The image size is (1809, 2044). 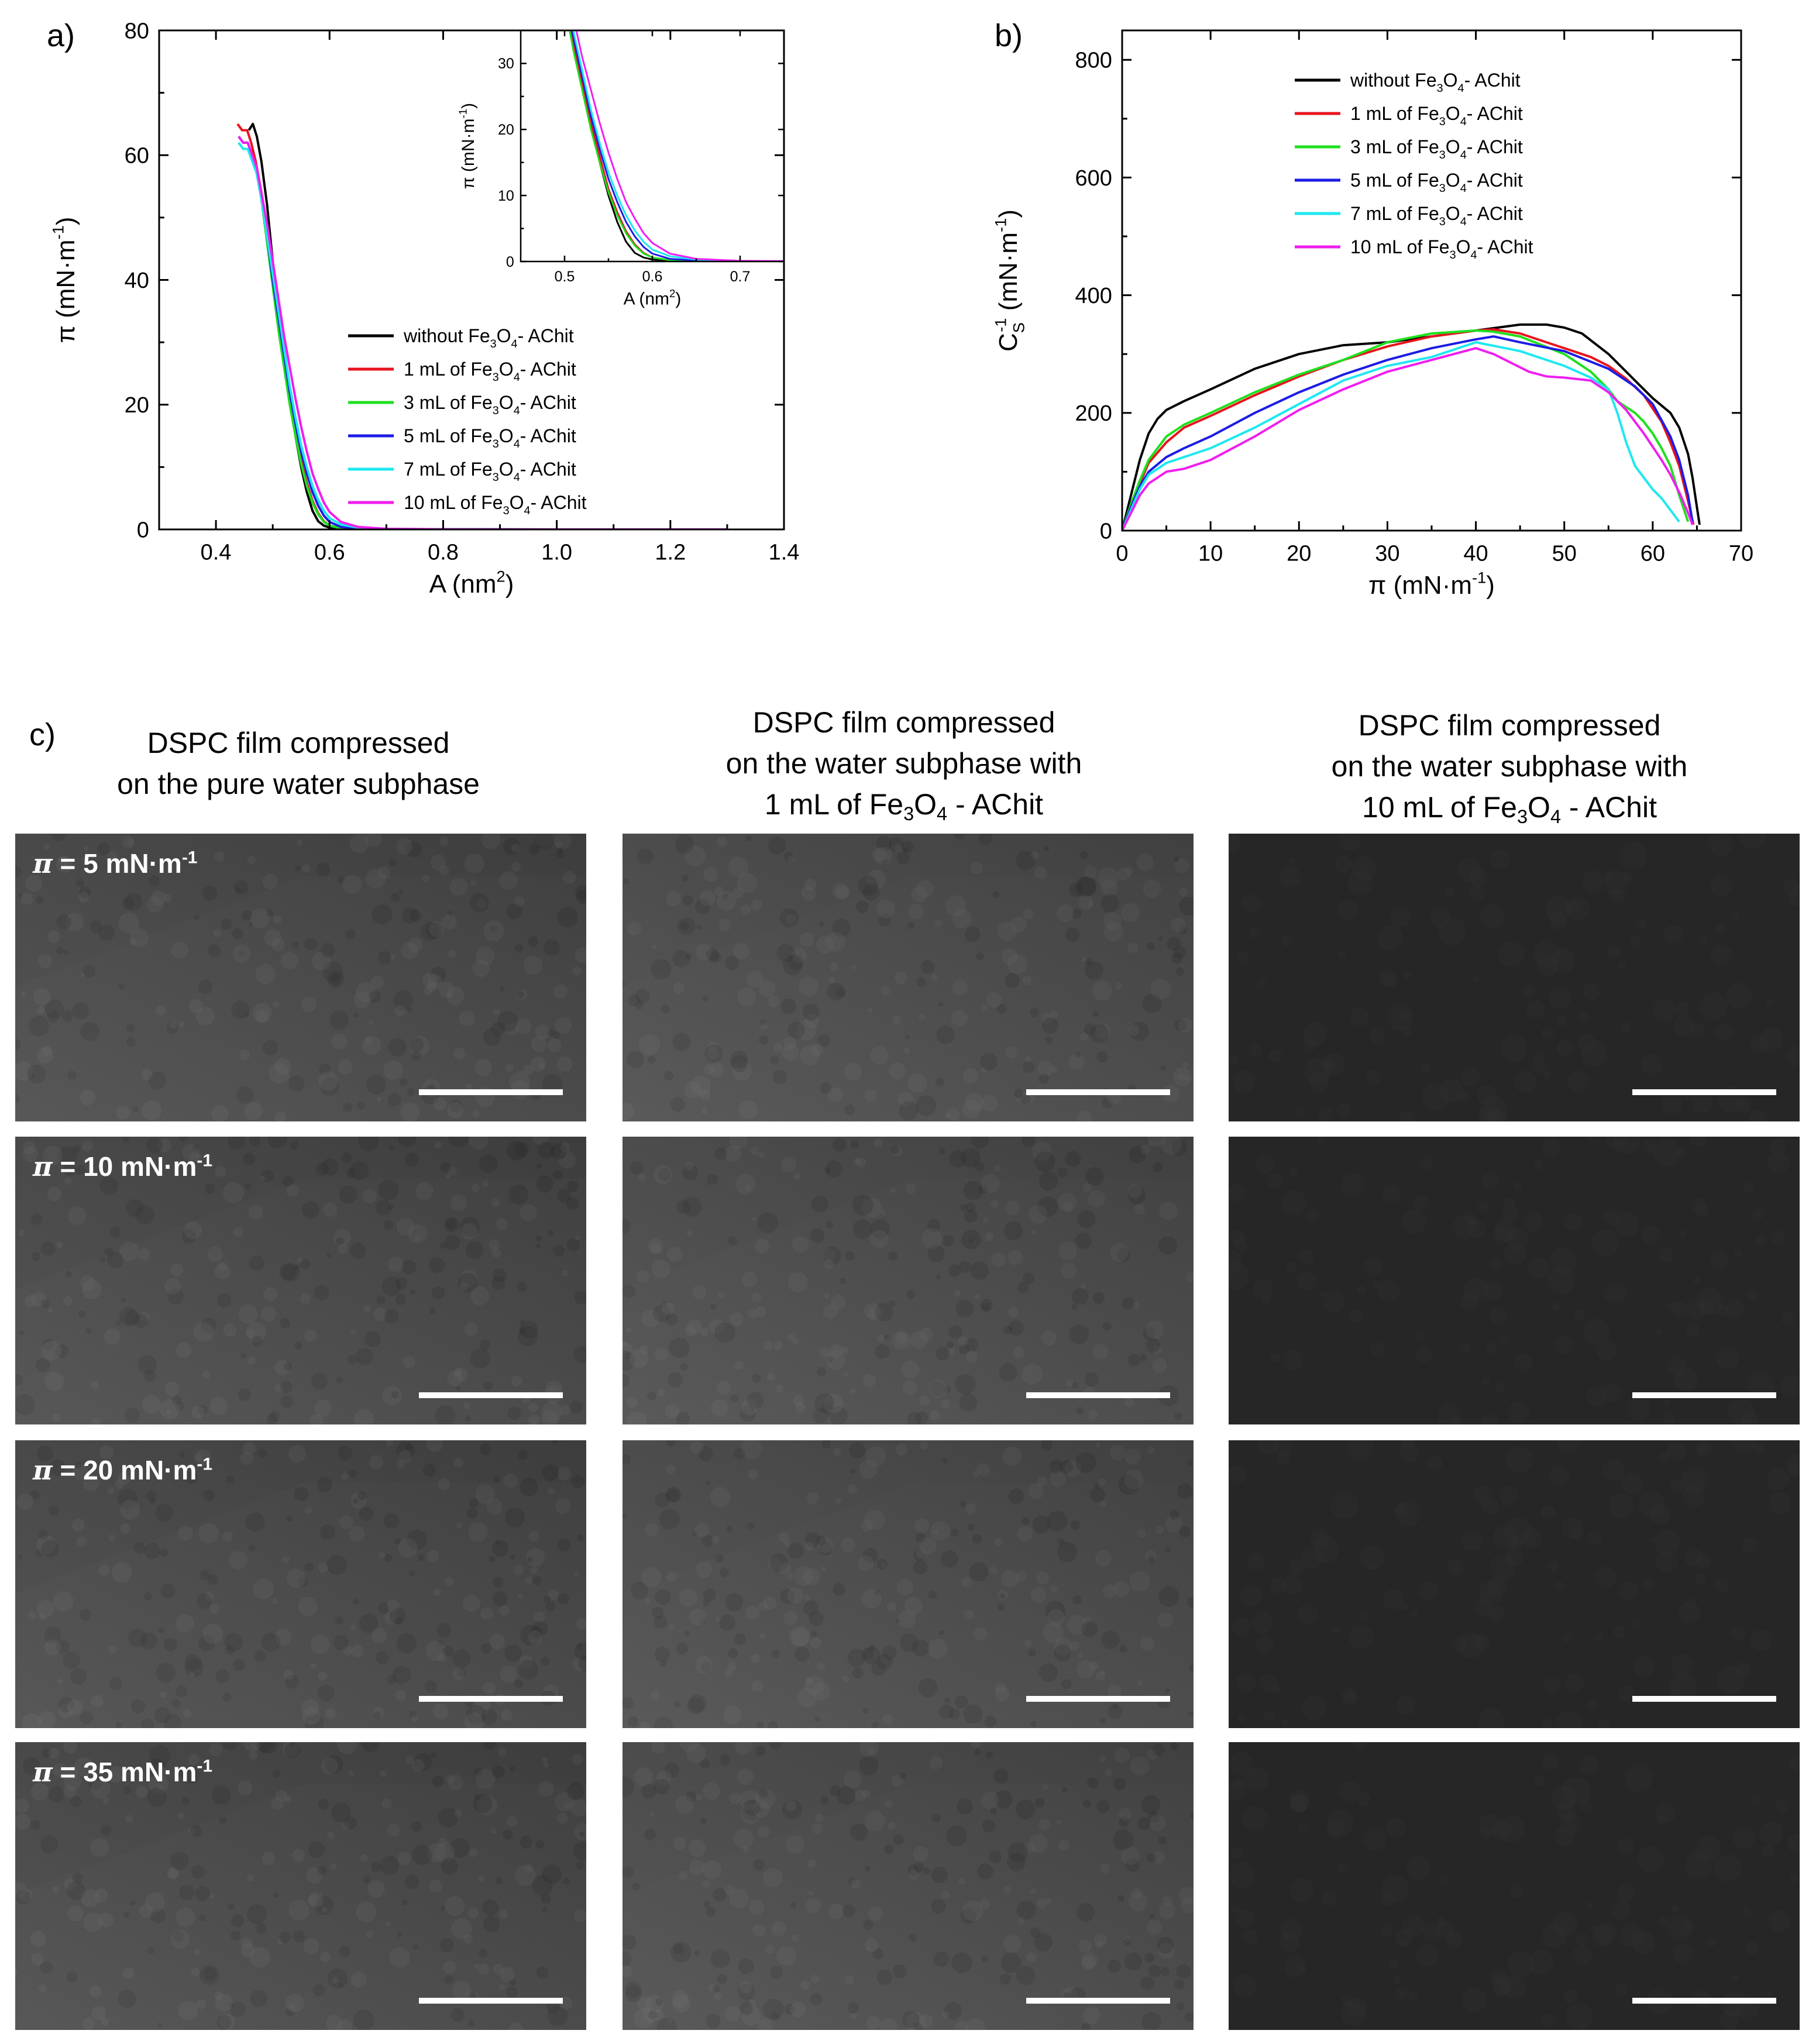 I want to click on chart-b-xtick-label: 60, so click(x=1653, y=553).